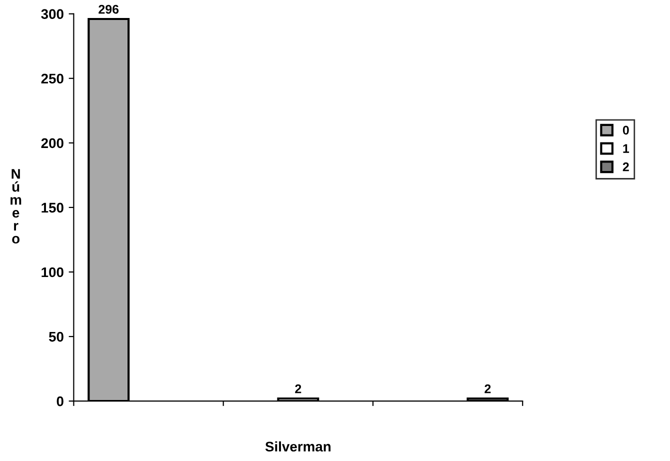  What do you see at coordinates (53, 272) in the screenshot?
I see `y-tick-label: 100` at bounding box center [53, 272].